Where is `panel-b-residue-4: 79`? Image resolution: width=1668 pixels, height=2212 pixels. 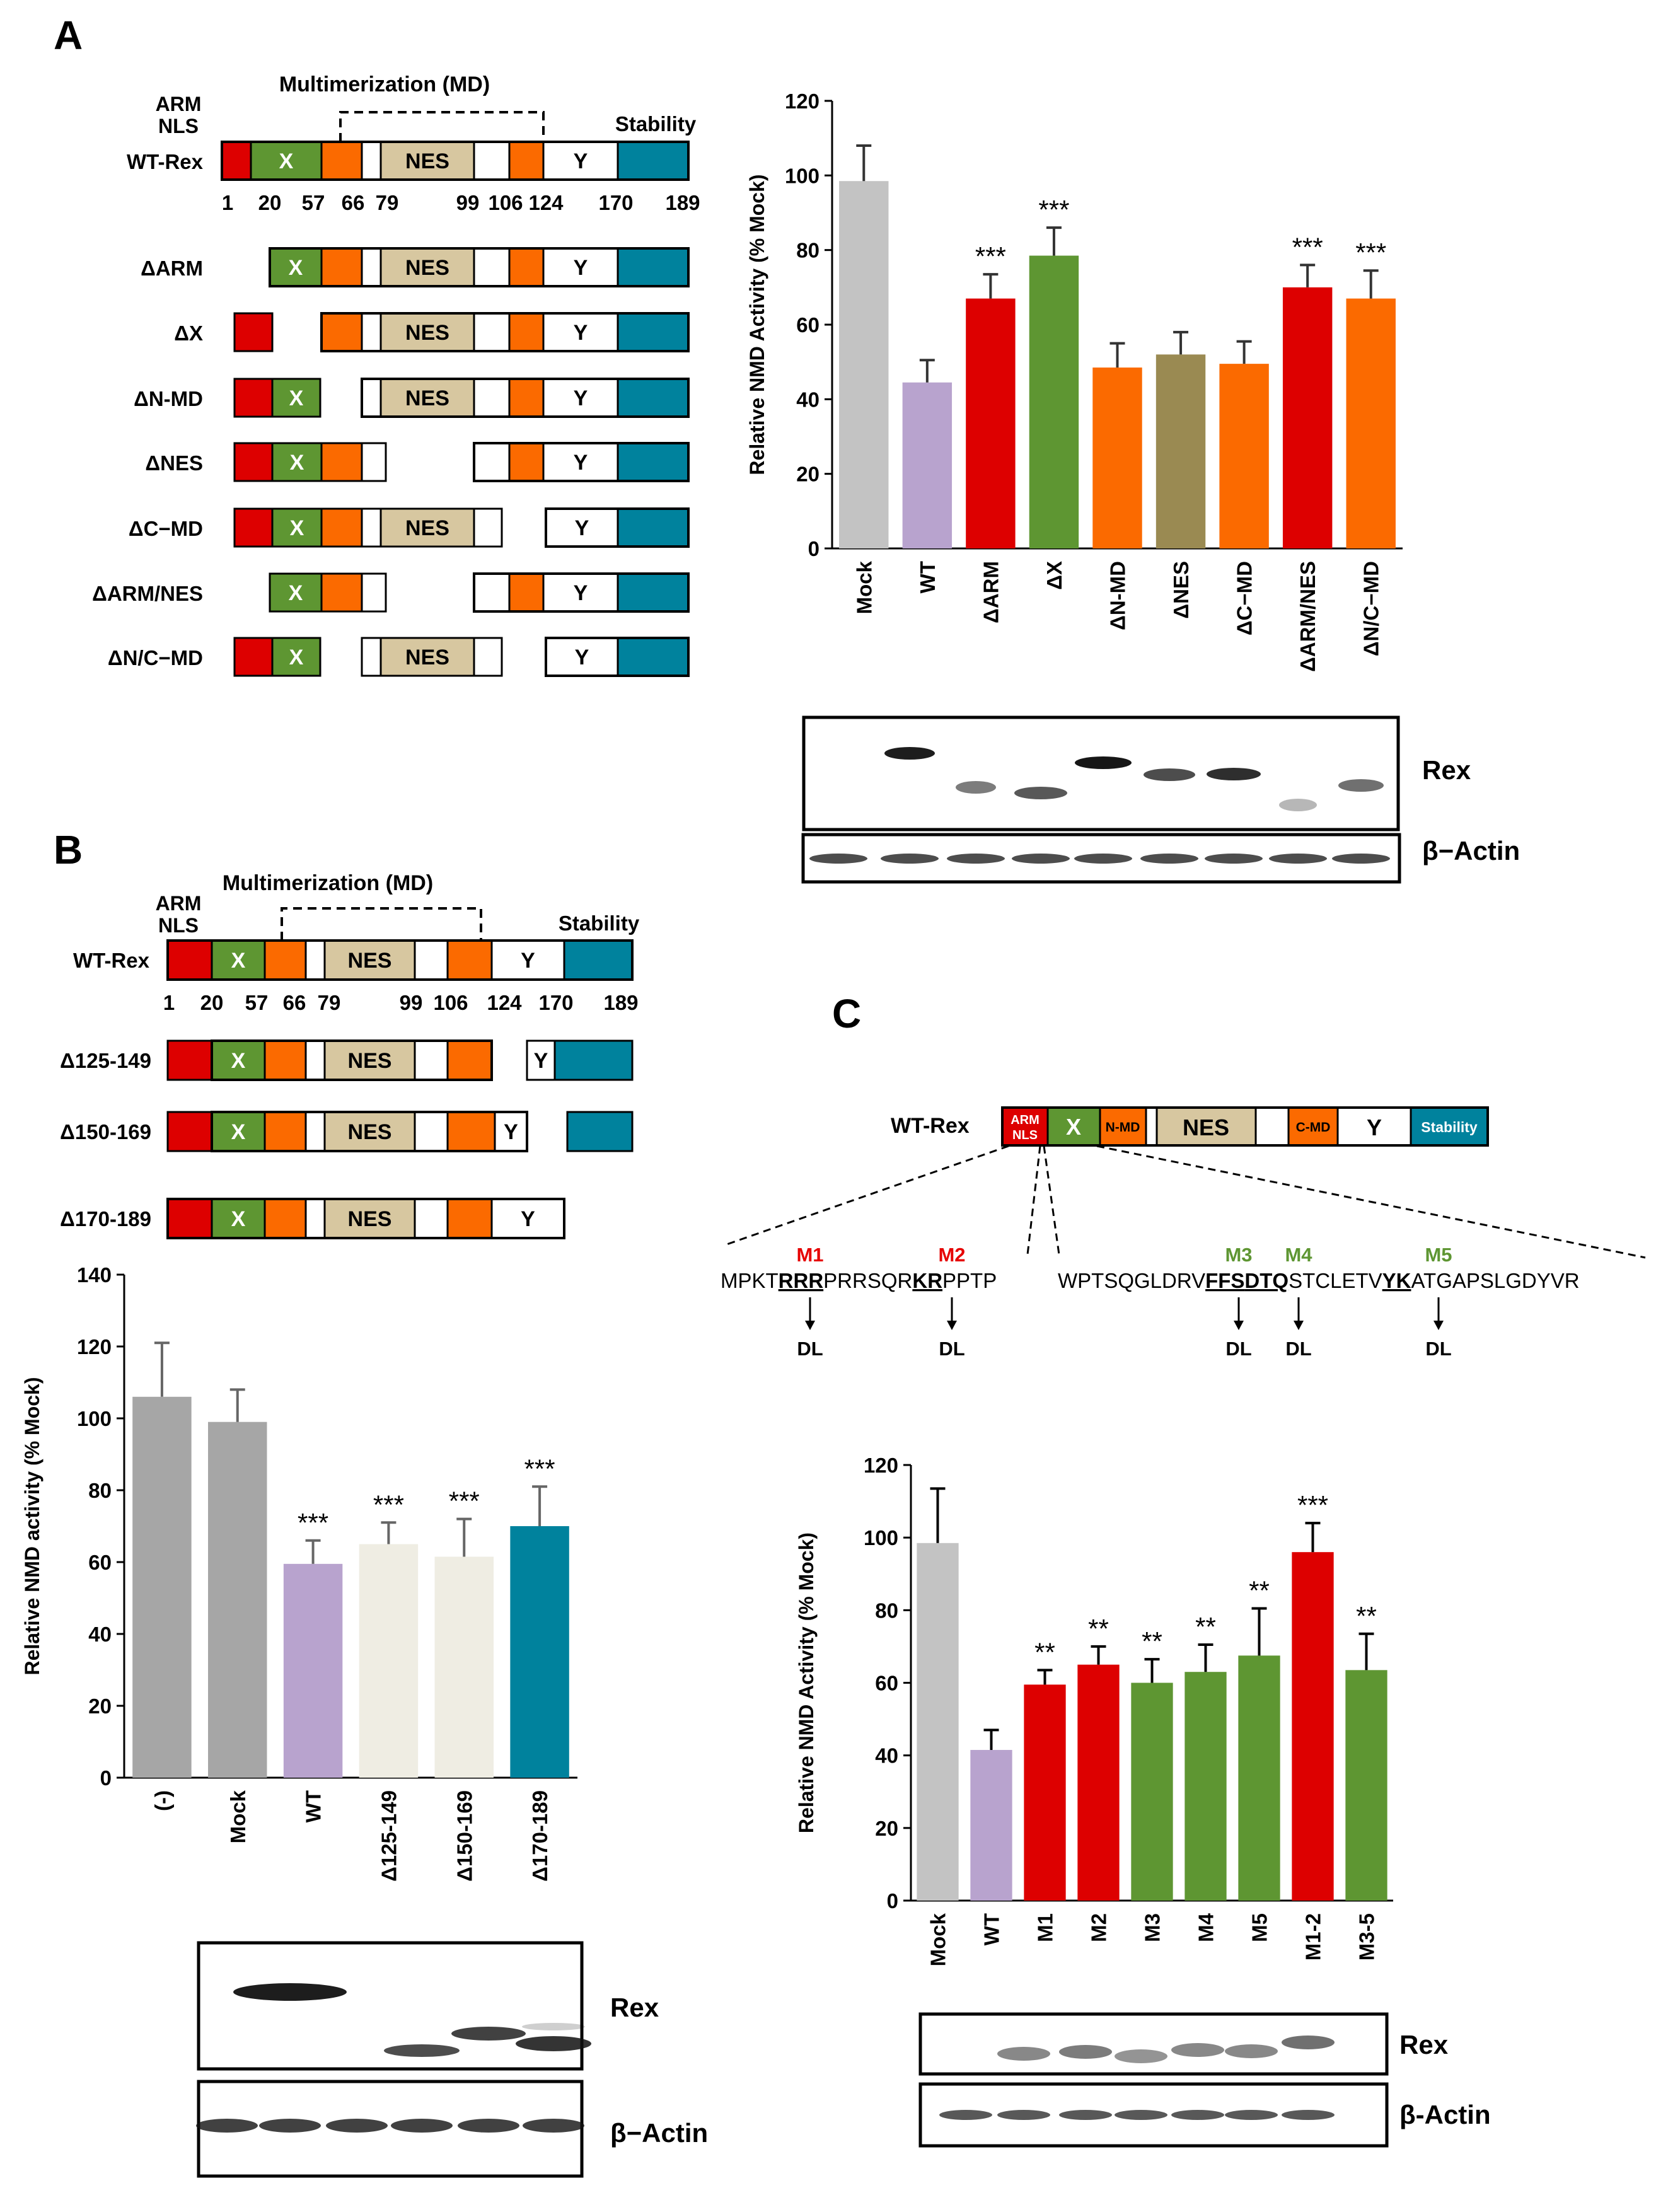
panel-b-residue-4: 79 is located at coordinates (329, 1002).